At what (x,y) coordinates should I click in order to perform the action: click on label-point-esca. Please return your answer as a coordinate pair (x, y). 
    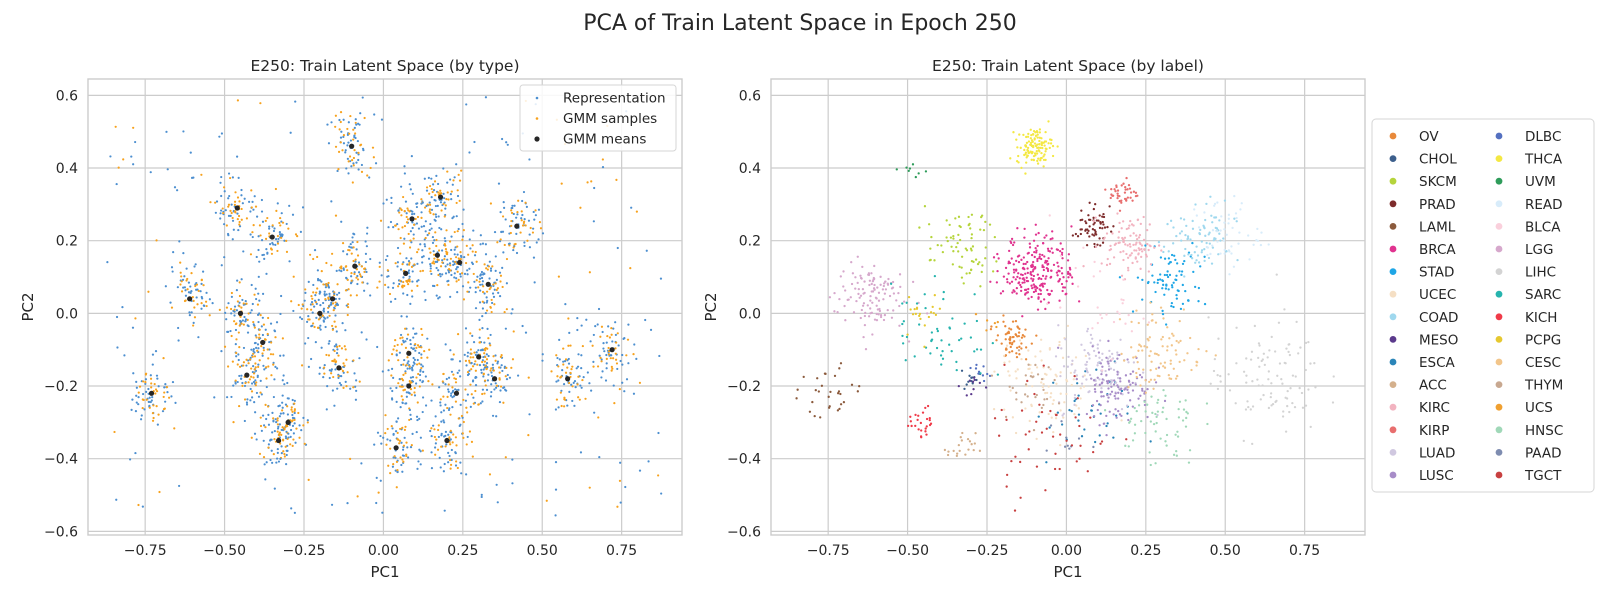
    Looking at the image, I should click on (1069, 410).